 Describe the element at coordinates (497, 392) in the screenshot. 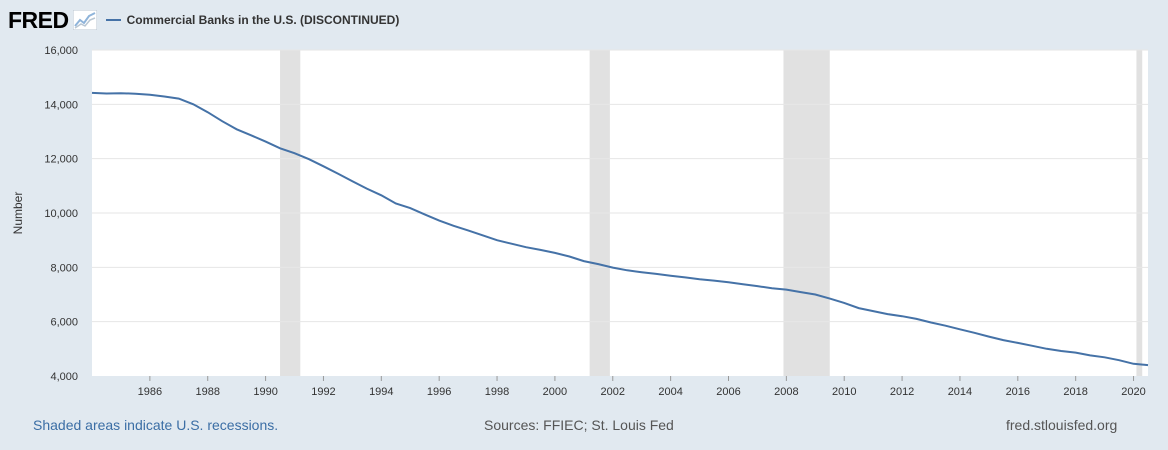

I see `x-tick-label: 1998` at that location.